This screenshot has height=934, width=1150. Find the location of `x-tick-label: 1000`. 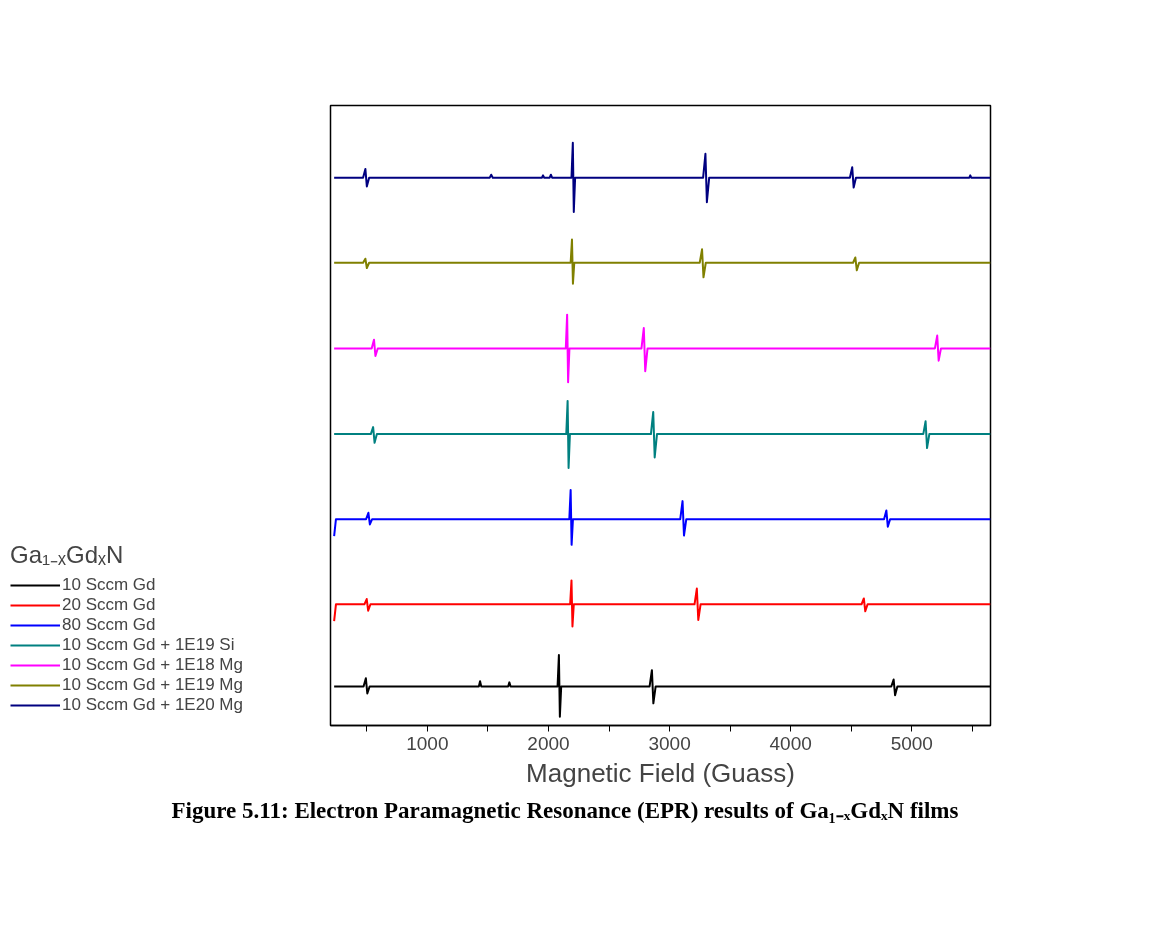

x-tick-label: 1000 is located at coordinates (427, 743).